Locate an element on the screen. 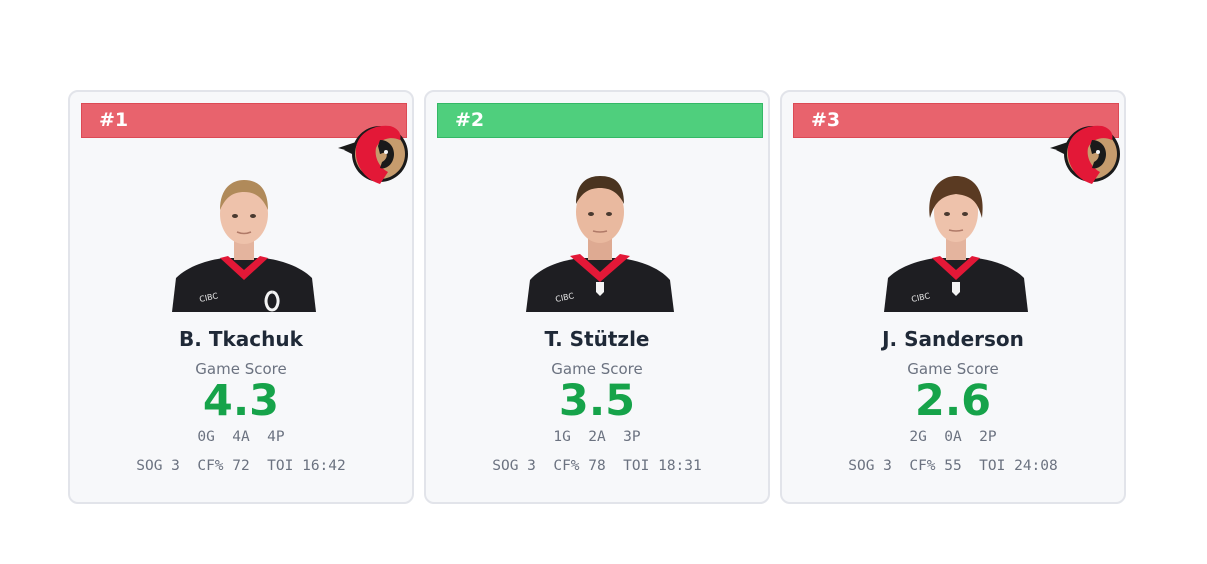 The height and width of the screenshot is (564, 1207). rank-banner: #3 is located at coordinates (956, 120).